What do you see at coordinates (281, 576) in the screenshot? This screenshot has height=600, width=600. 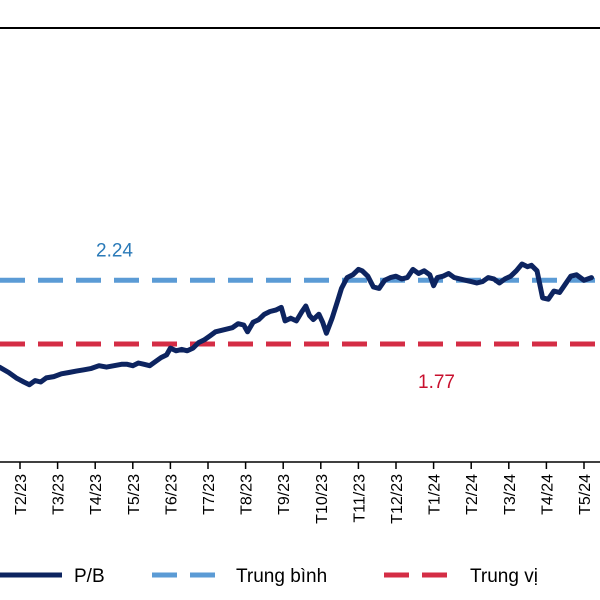 I see `legend-mean-label: Trung bình` at bounding box center [281, 576].